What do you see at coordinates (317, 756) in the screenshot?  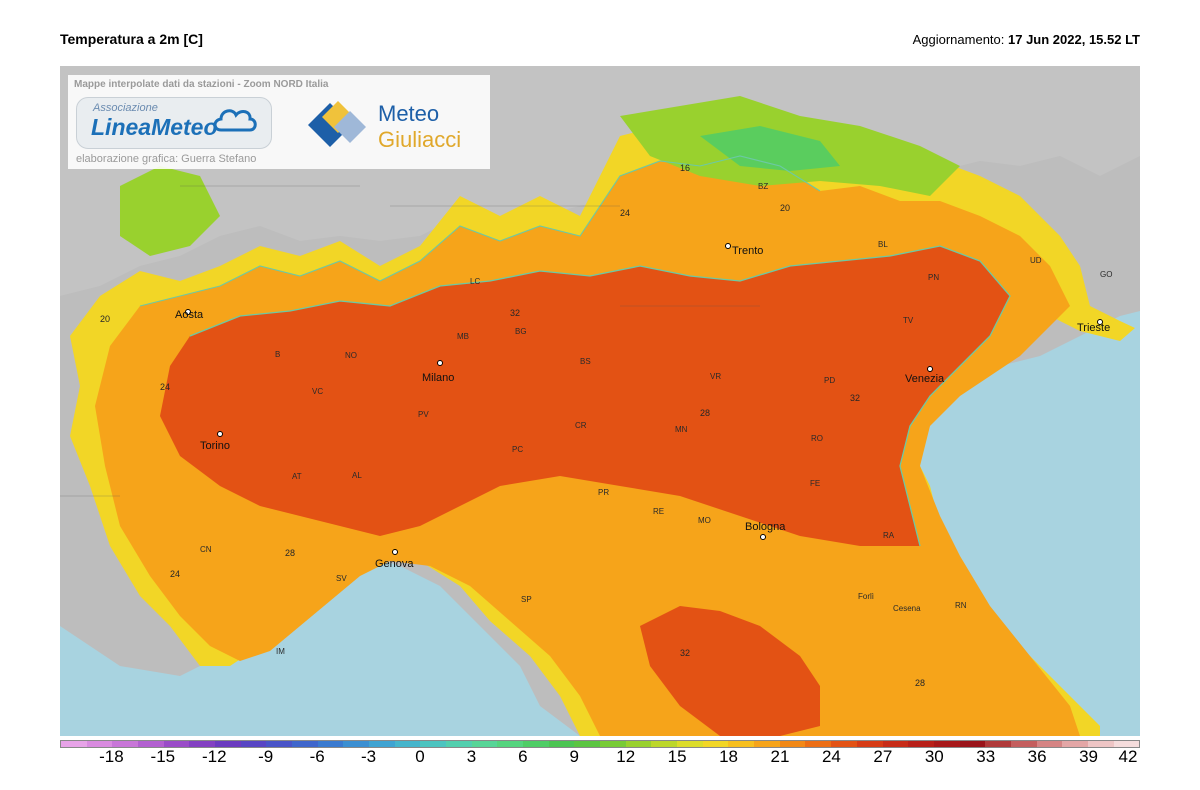 I see `colorbar-tick-label: -6` at bounding box center [317, 756].